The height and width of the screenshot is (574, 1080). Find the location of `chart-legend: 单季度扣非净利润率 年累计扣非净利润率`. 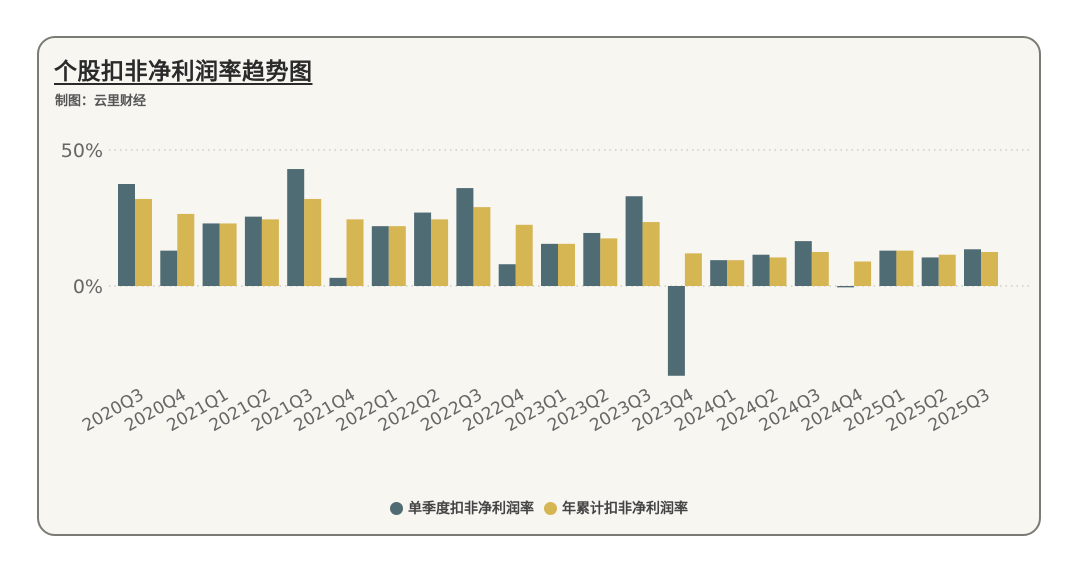

chart-legend: 单季度扣非净利润率 年累计扣非净利润率 is located at coordinates (539, 508).